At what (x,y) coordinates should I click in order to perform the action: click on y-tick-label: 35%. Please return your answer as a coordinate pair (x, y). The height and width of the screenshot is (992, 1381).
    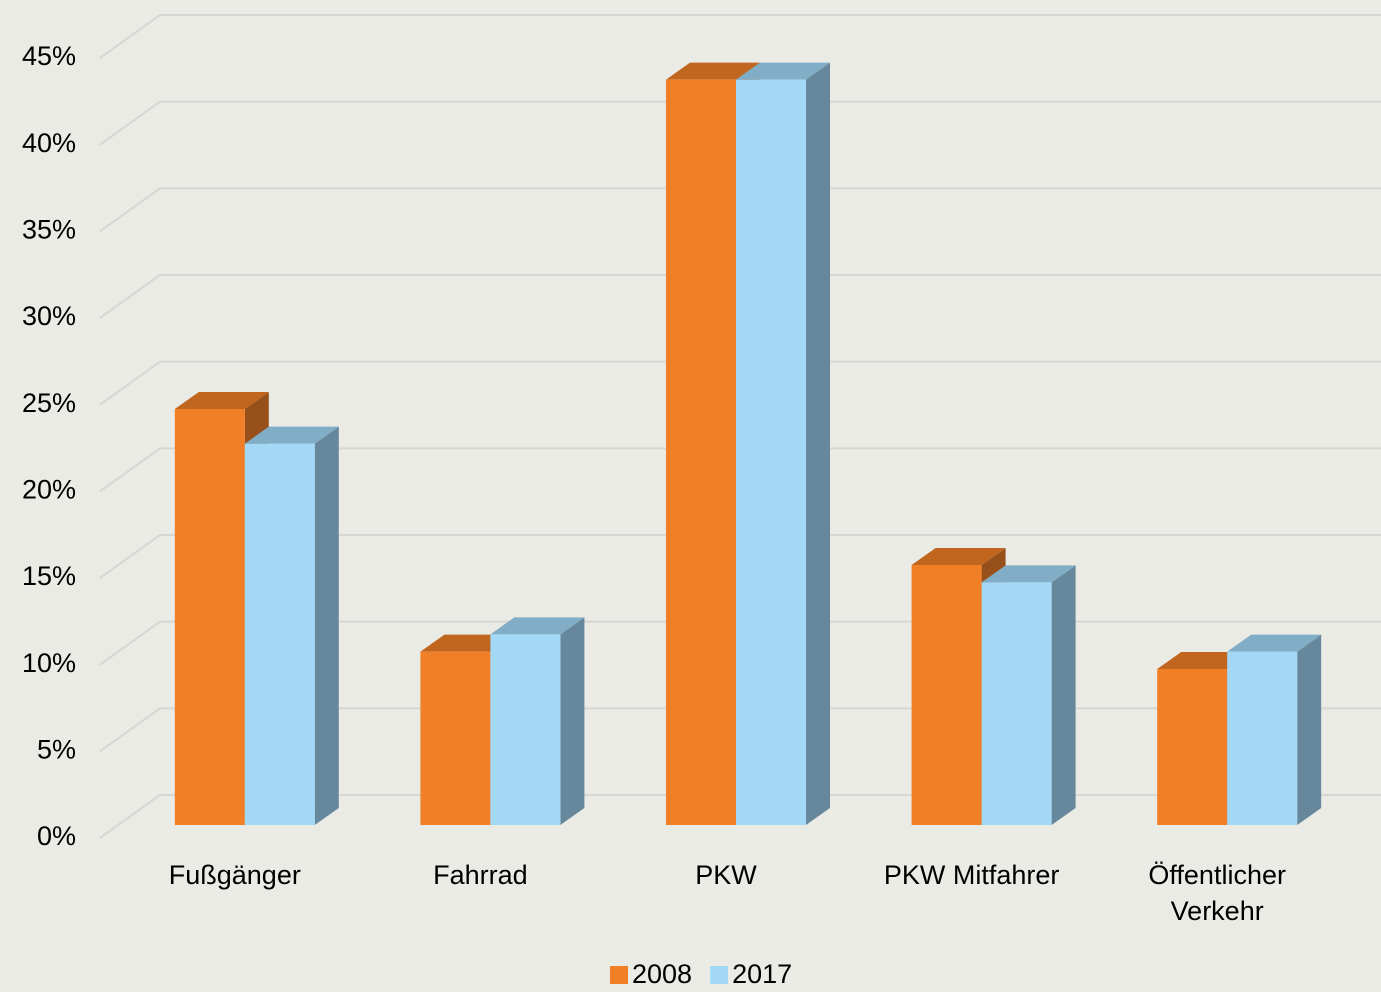
    Looking at the image, I should click on (49, 229).